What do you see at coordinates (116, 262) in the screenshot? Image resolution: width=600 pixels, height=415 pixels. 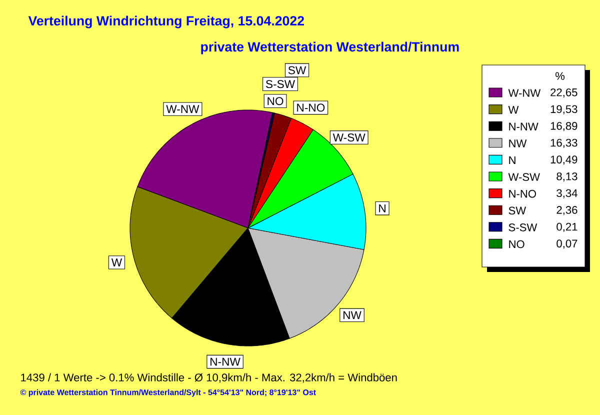 I see `slice-label: W` at bounding box center [116, 262].